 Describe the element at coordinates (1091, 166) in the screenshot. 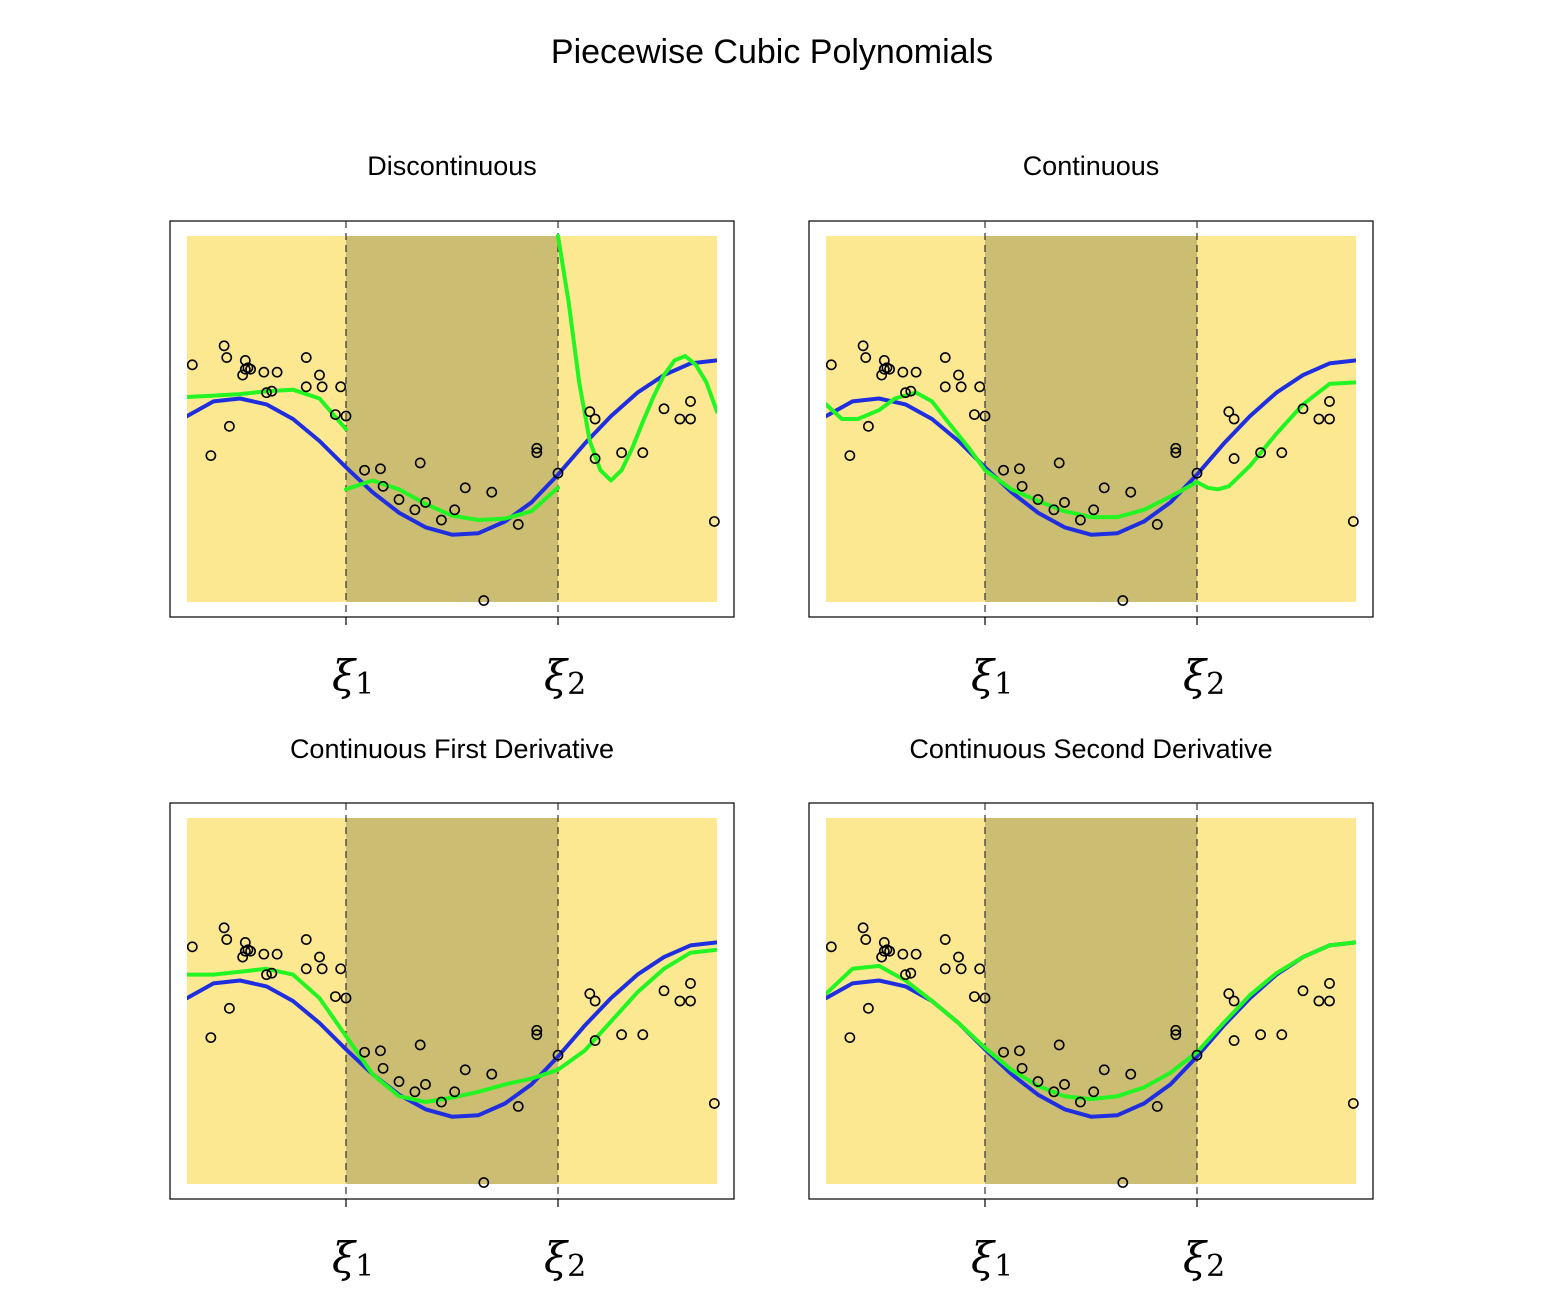

I see `panel-title: Continuous` at that location.